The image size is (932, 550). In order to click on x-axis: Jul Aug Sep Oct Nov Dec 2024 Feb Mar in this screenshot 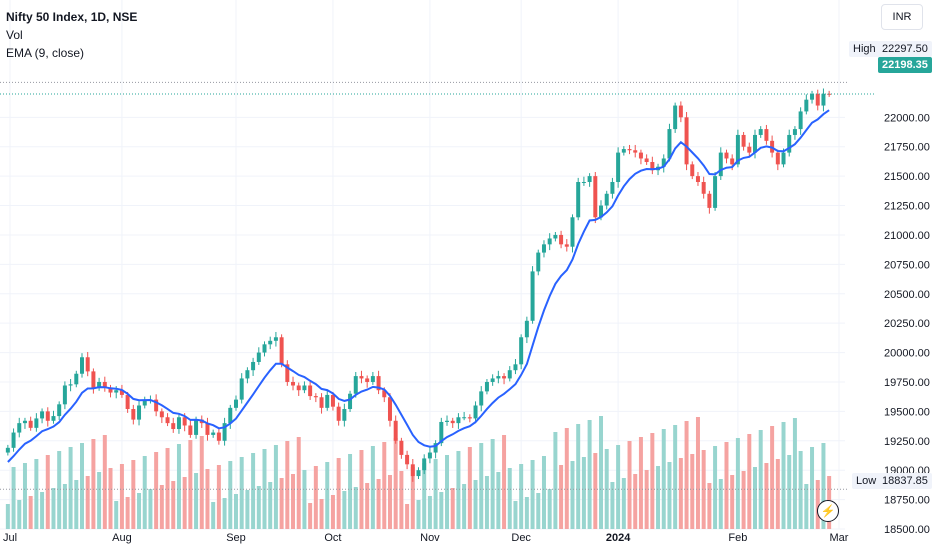, I will do `click(426, 538)`.